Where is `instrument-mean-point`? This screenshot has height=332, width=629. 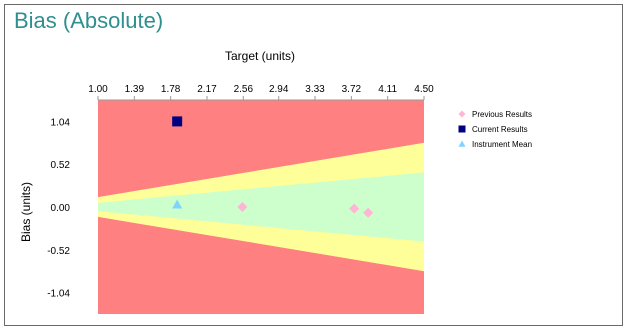
instrument-mean-point is located at coordinates (177, 204).